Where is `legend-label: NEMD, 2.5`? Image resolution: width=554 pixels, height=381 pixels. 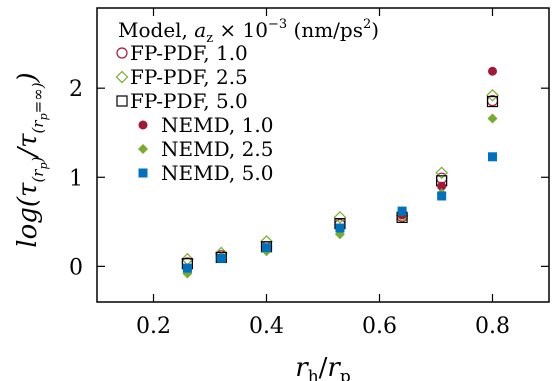
legend-label: NEMD, 2.5 is located at coordinates (217, 149).